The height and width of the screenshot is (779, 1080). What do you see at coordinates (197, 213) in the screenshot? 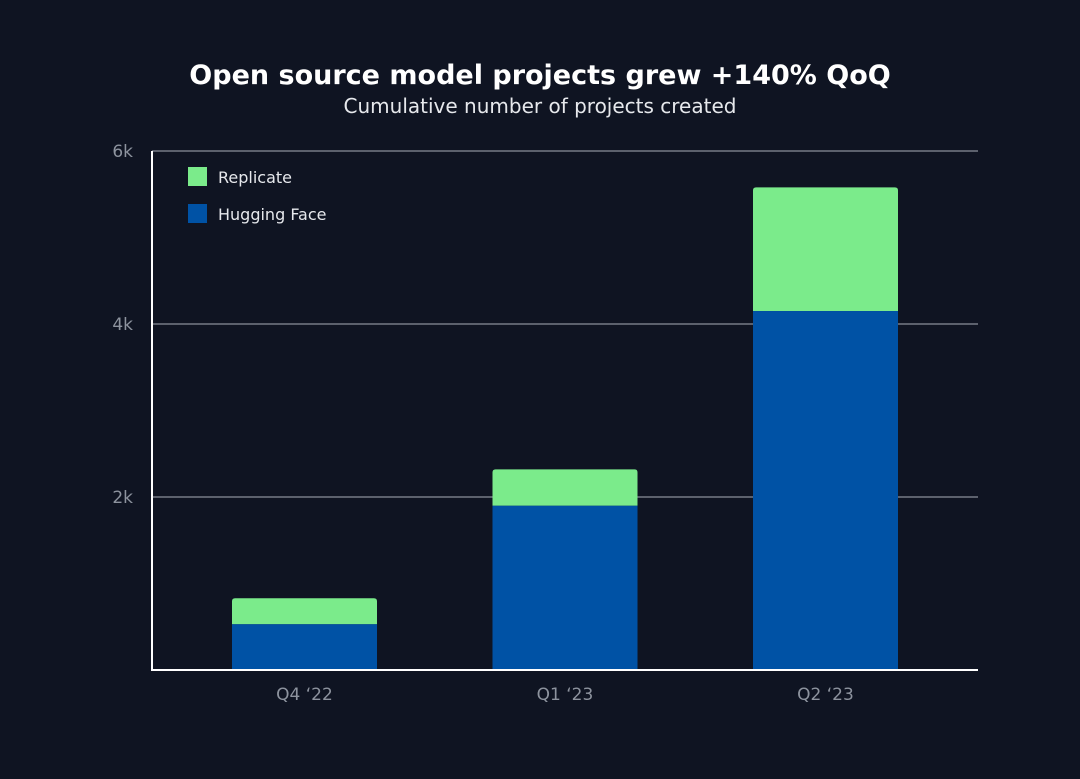
I see `legend-swatch-hugging-face` at bounding box center [197, 213].